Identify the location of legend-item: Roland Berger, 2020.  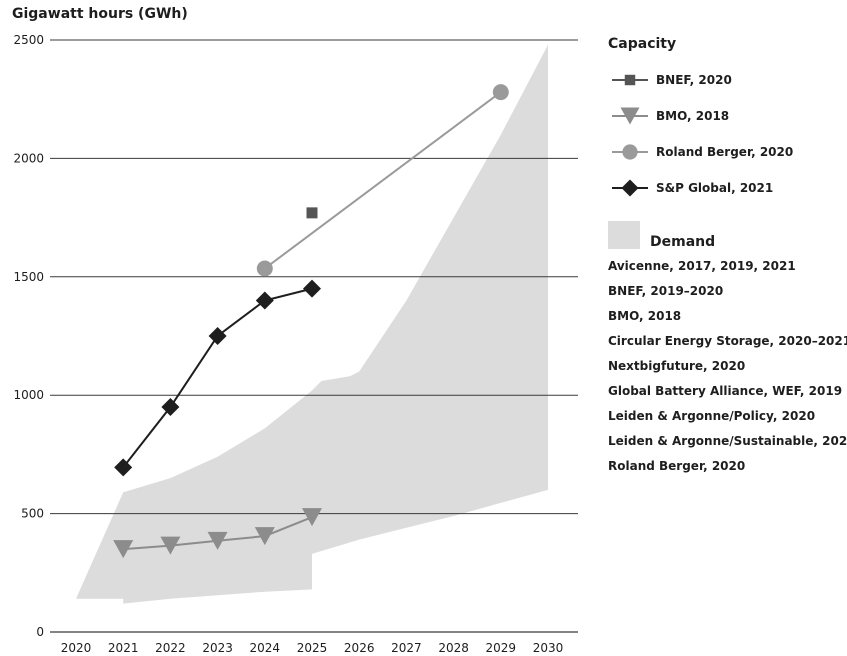
(726, 152).